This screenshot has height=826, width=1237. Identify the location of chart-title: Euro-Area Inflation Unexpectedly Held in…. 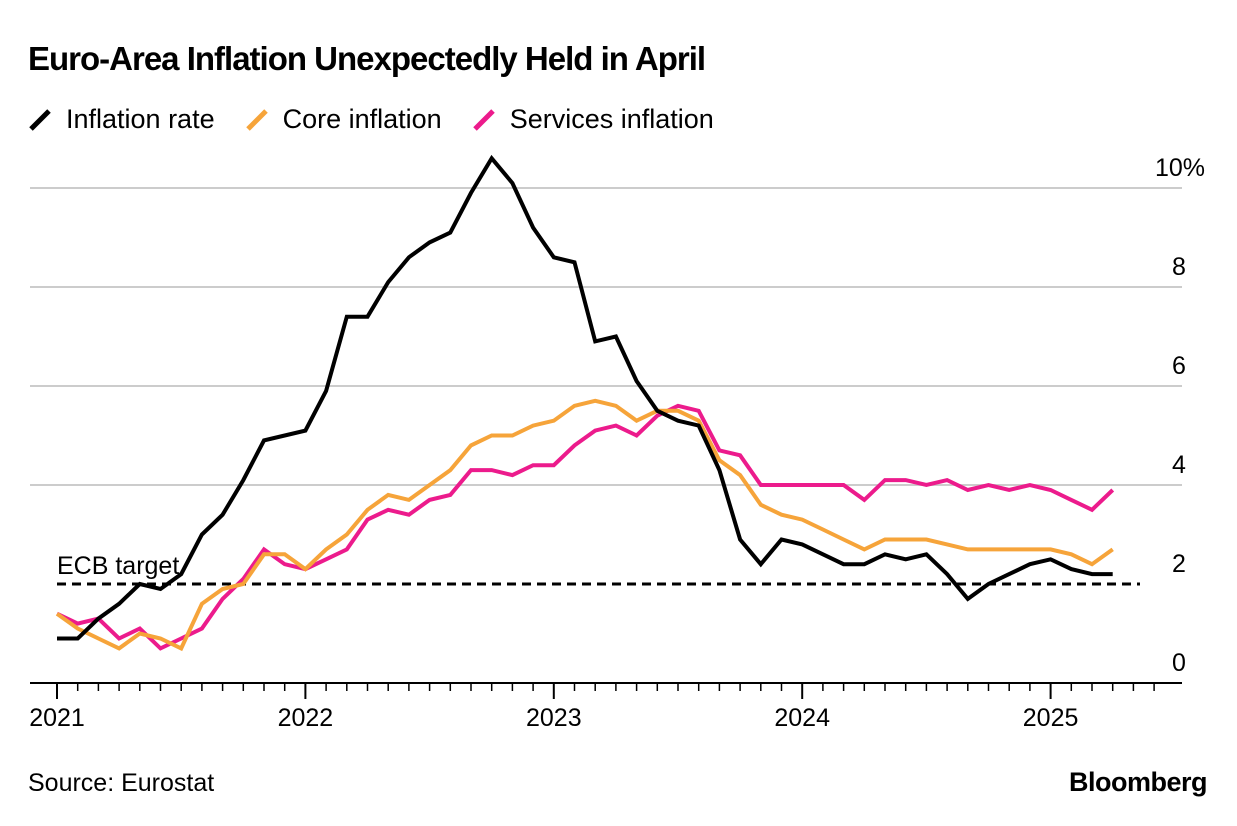
(367, 58).